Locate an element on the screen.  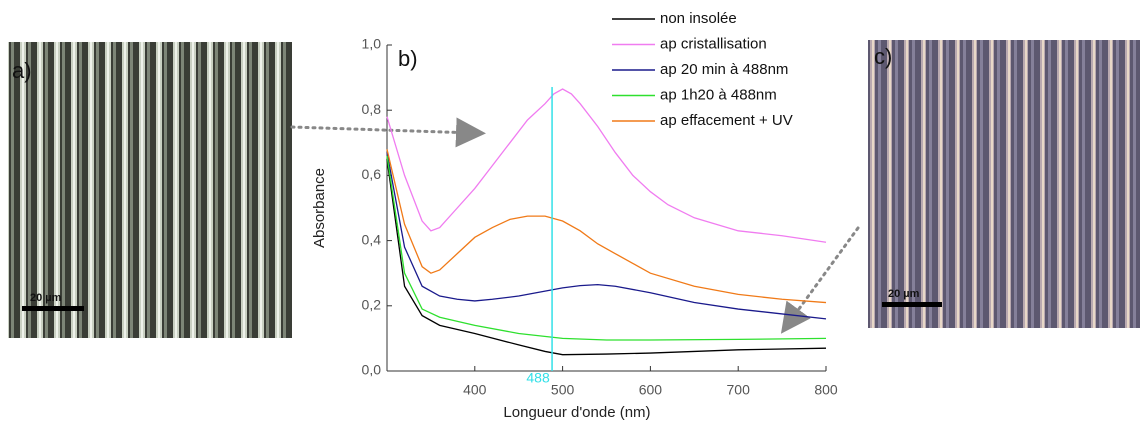
x-tick-label: 800 is located at coordinates (826, 390).